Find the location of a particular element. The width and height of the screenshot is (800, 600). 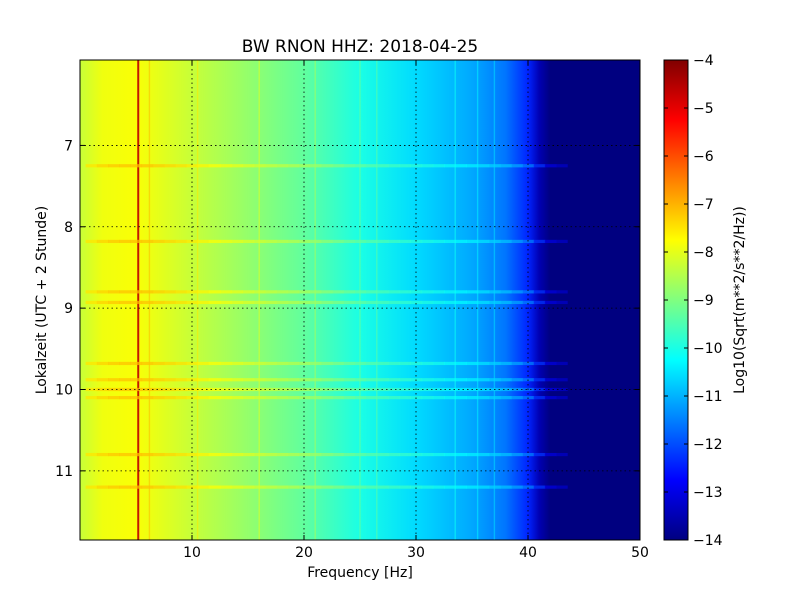

colorbar-tick-label: −6 is located at coordinates (703, 157).